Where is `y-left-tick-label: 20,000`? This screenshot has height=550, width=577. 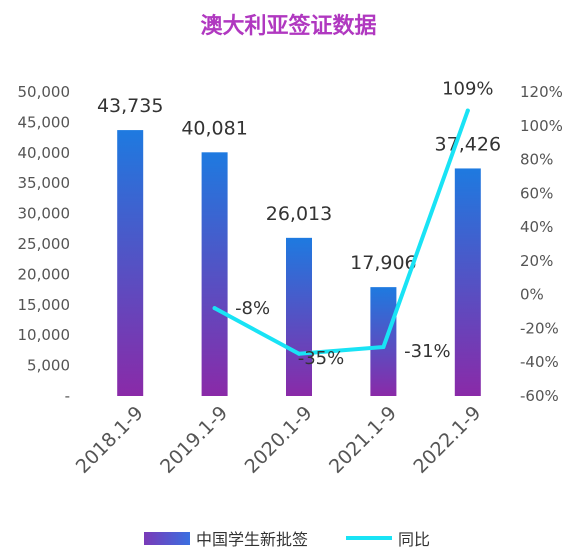
y-left-tick-label: 20,000 is located at coordinates (44, 274).